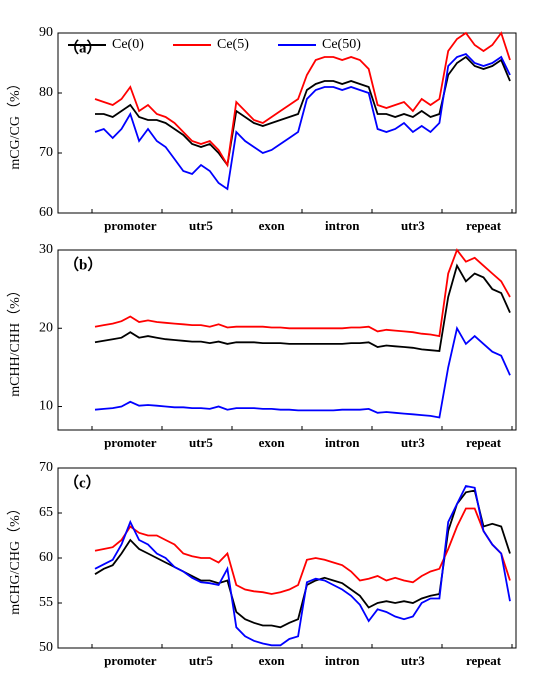 This screenshot has height=673, width=550. I want to click on y-axis-label: mCG/CG（%）, so click(15, 122).